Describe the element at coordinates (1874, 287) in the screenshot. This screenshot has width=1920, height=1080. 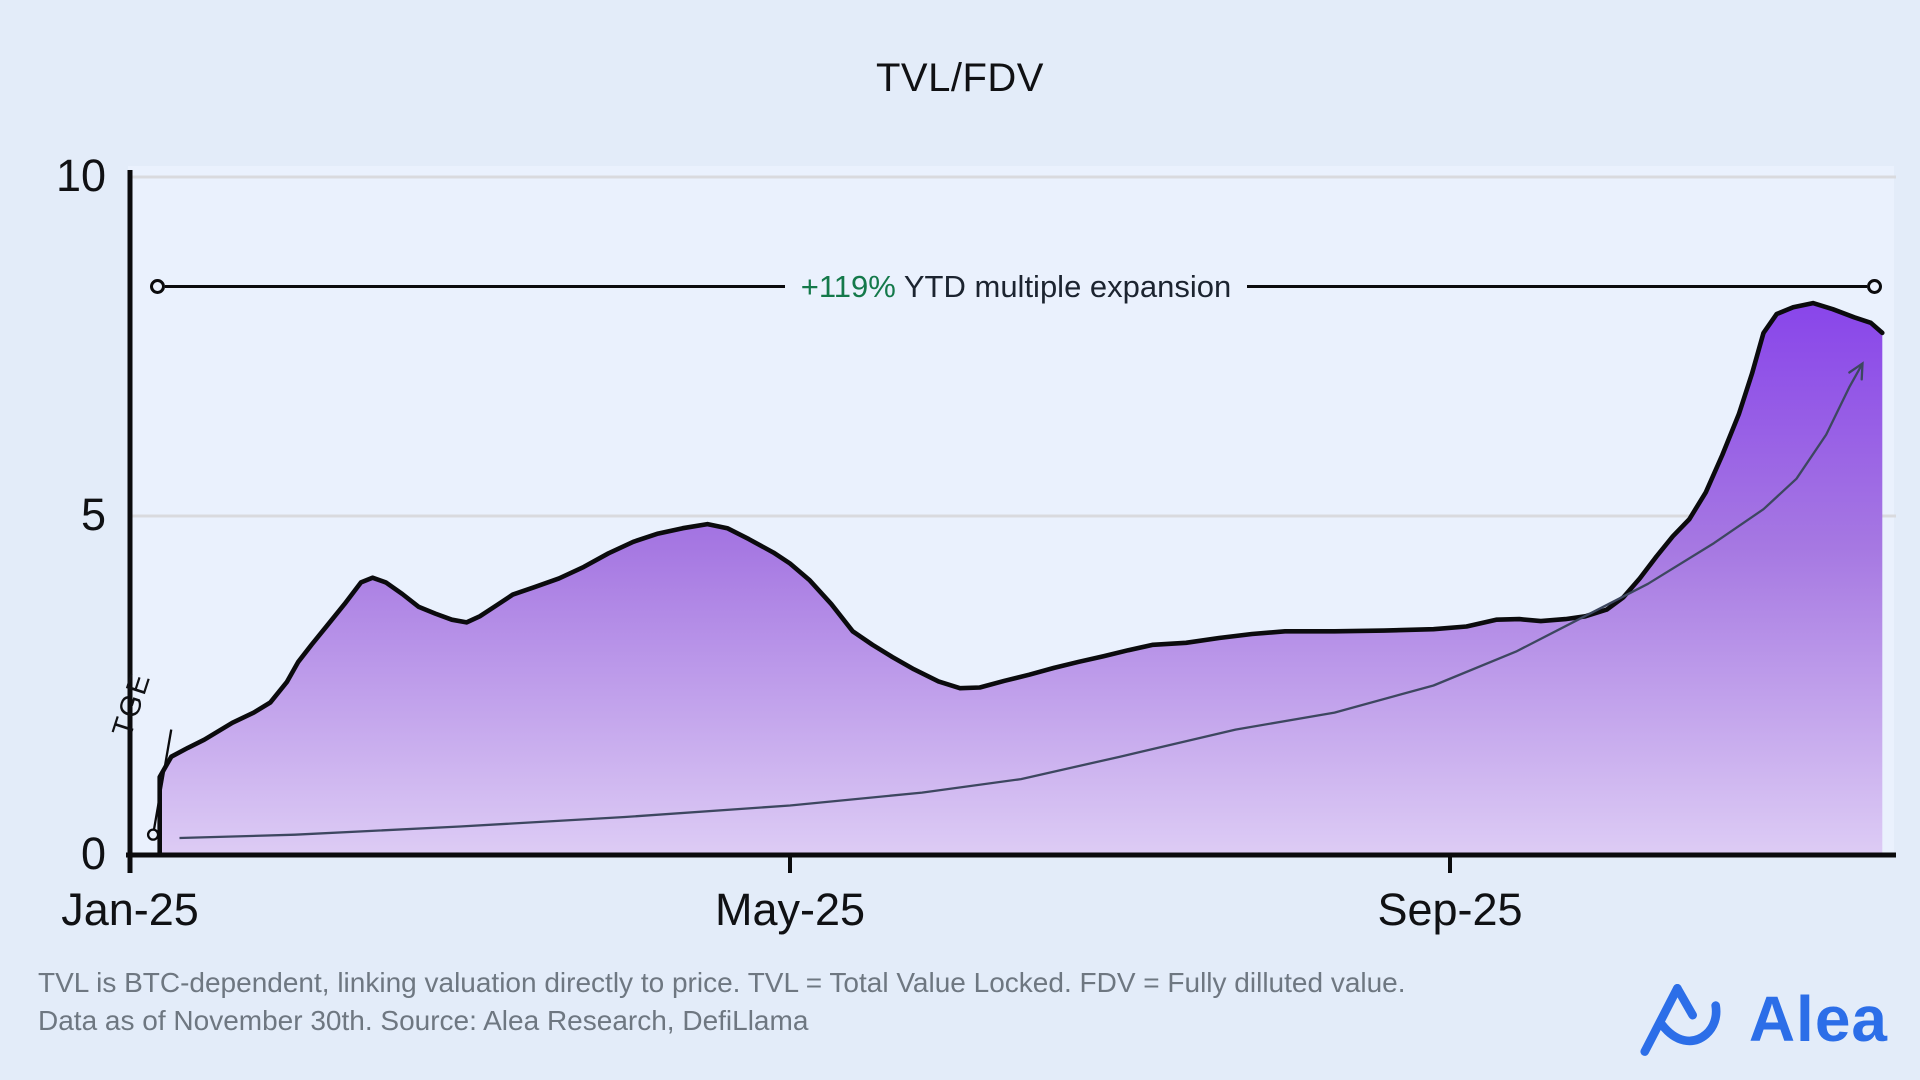
I see `annotation-endpoint-circle-right` at that location.